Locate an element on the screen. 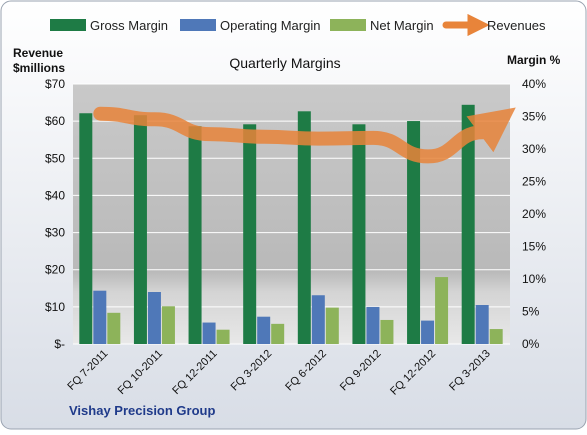  left-tick-label: $10 is located at coordinates (55, 307).